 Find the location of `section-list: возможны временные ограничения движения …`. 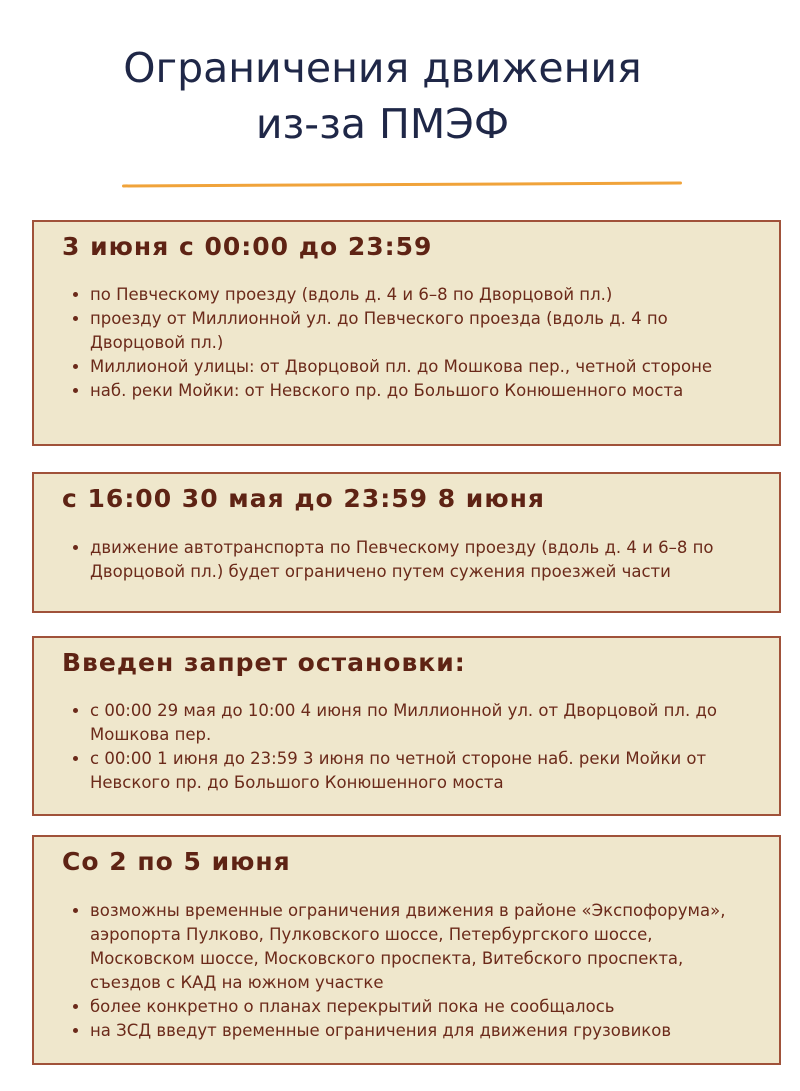

section-list: возможны временные ограничения движения … is located at coordinates (413, 971).